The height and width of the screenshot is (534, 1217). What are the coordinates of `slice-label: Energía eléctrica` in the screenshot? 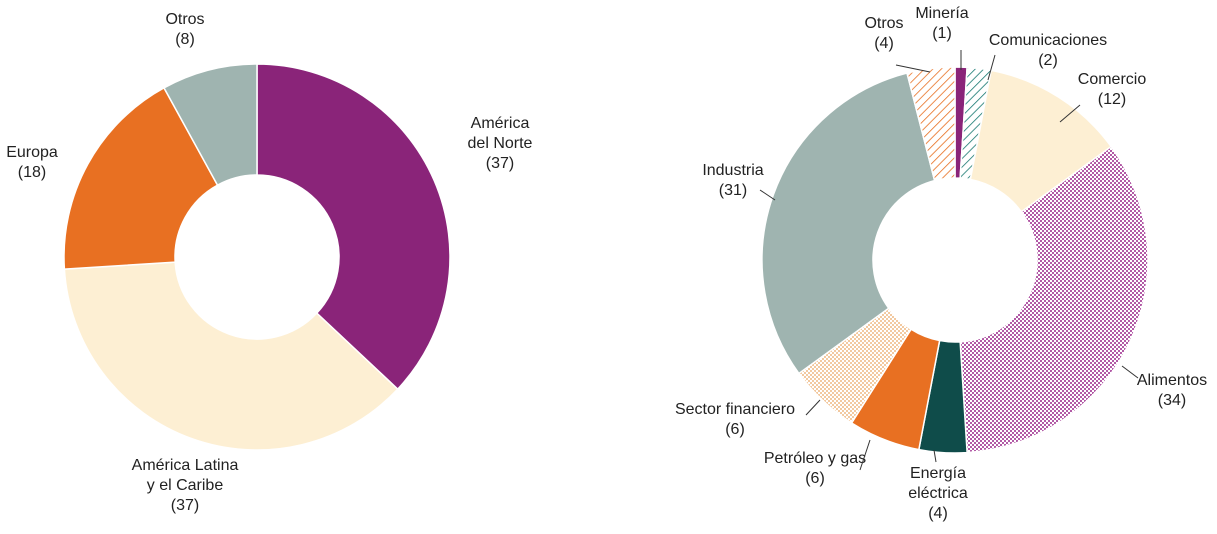 It's located at (938, 483).